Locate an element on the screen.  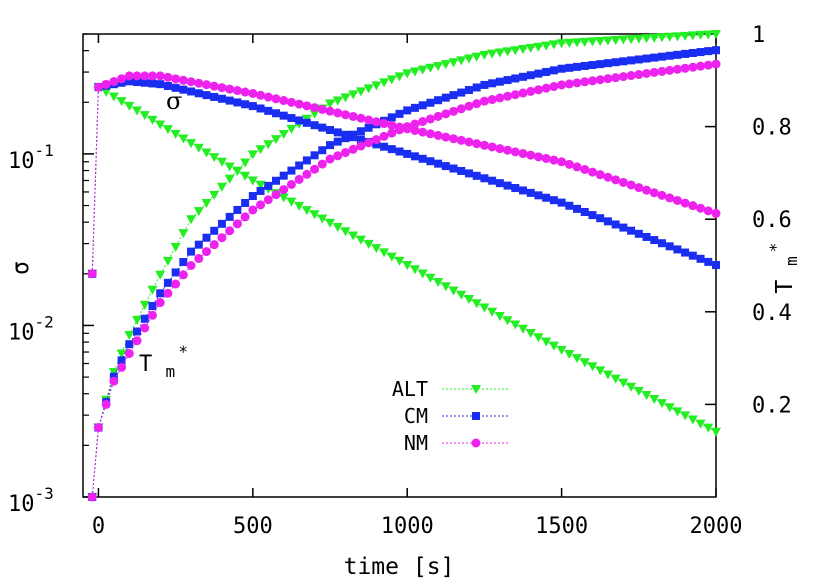
annotation-tm-base: T is located at coordinates (145, 364).